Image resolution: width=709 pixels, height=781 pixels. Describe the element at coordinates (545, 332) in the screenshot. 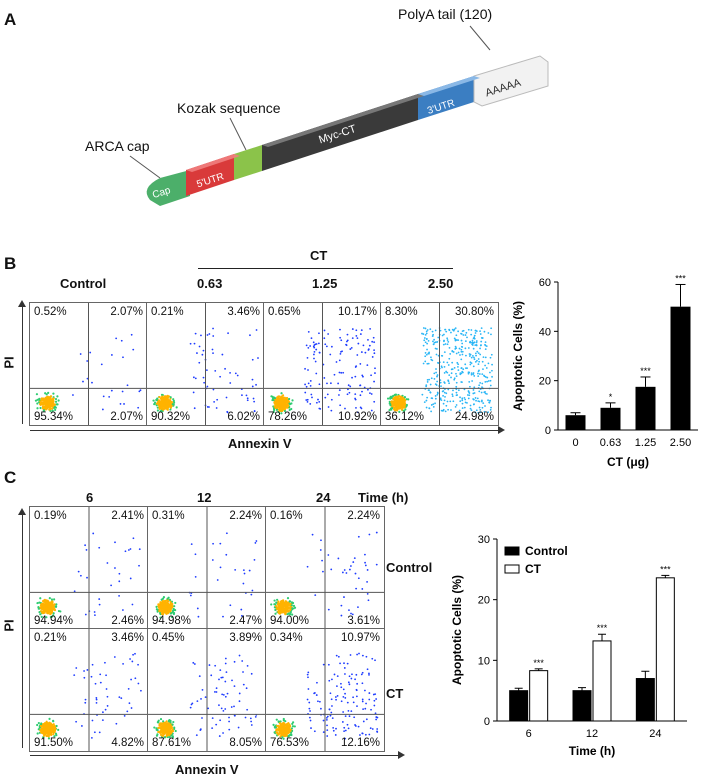

I see `chart-b-y-tick-label: 40` at that location.